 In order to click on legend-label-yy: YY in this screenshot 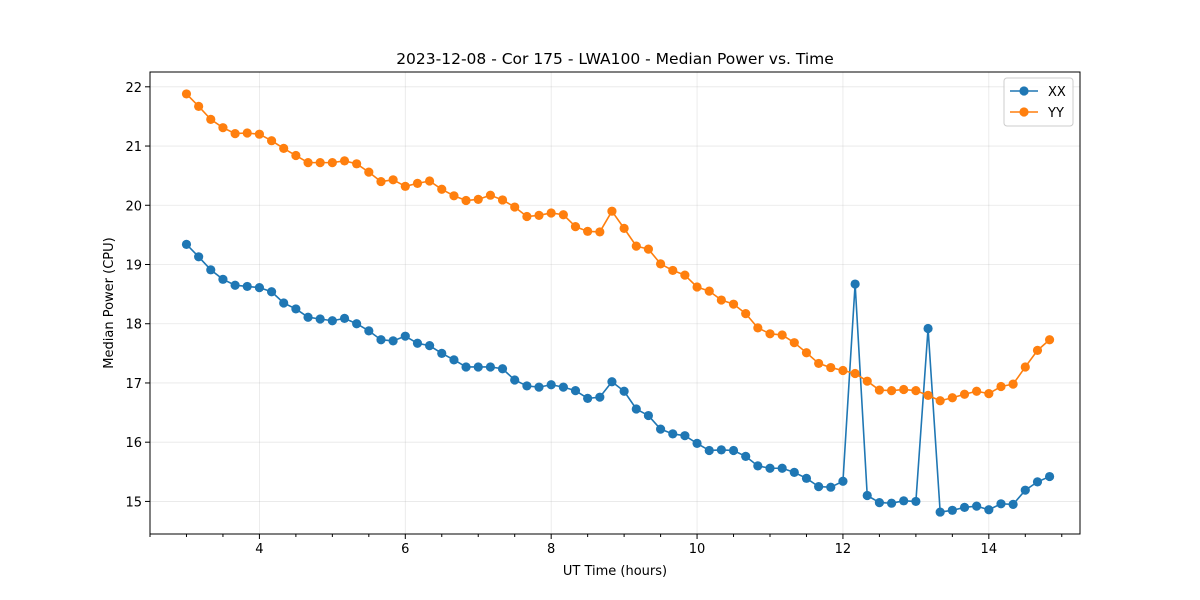, I will do `click(1055, 113)`.